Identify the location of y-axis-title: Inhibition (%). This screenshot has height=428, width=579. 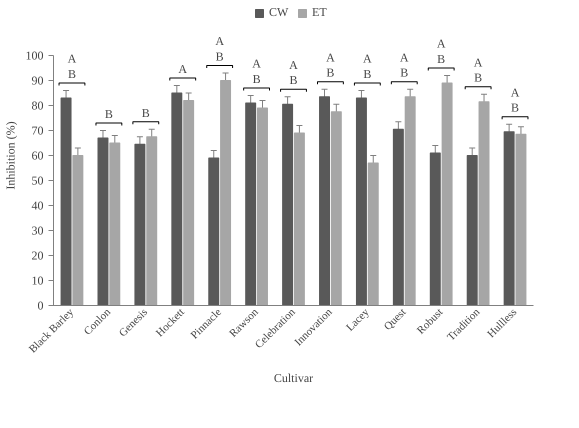
(11, 155).